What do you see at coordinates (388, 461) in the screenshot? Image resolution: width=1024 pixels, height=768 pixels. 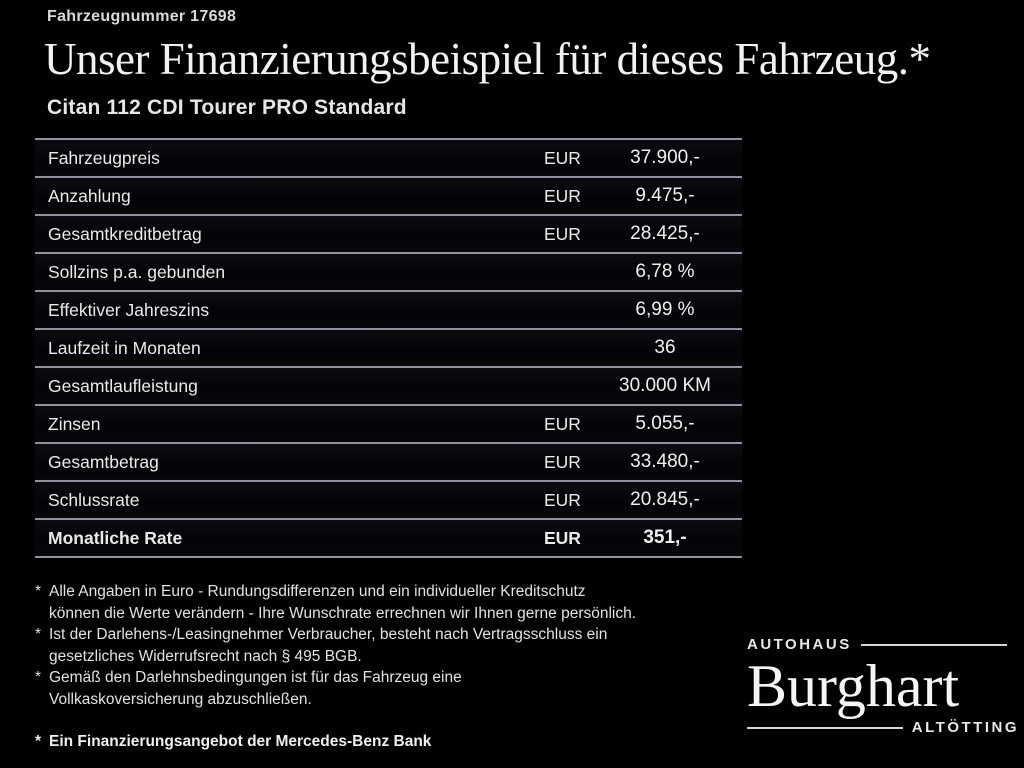 I see `table-row: Gesamtbetrag EUR 33.480,-` at bounding box center [388, 461].